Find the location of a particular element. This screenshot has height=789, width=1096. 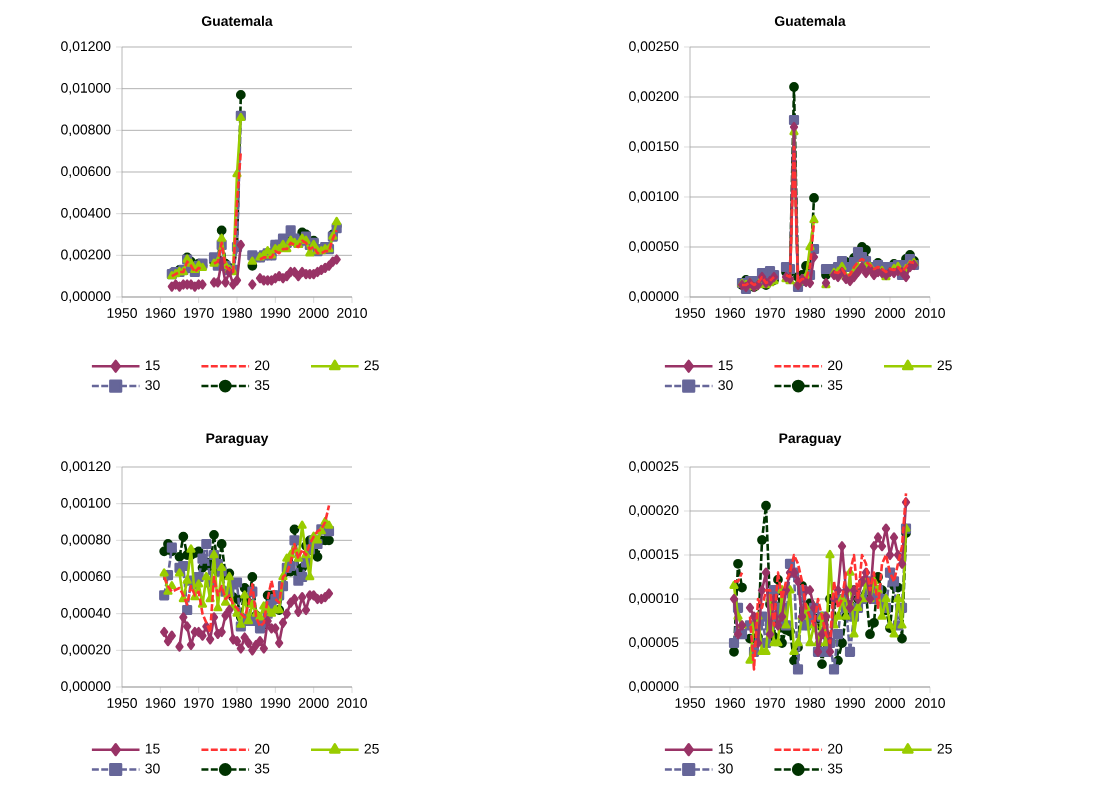

y-tick-label: 0,00600 is located at coordinates (86, 172).